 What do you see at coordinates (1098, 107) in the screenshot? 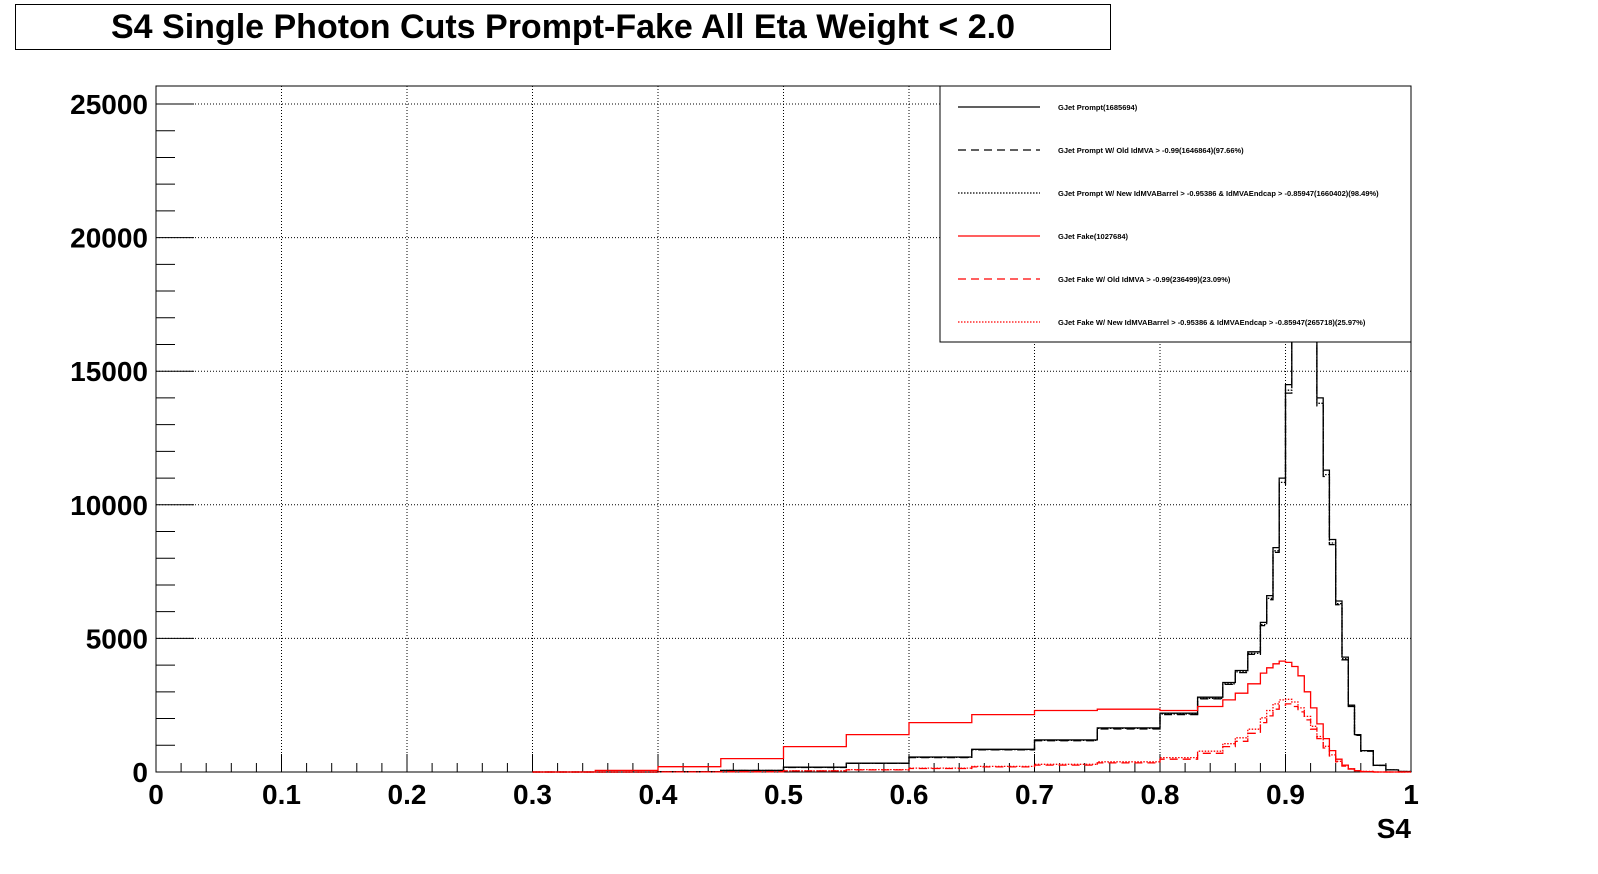
I see `legend-entry-label: GJet Prompt(1685694)` at bounding box center [1098, 107].